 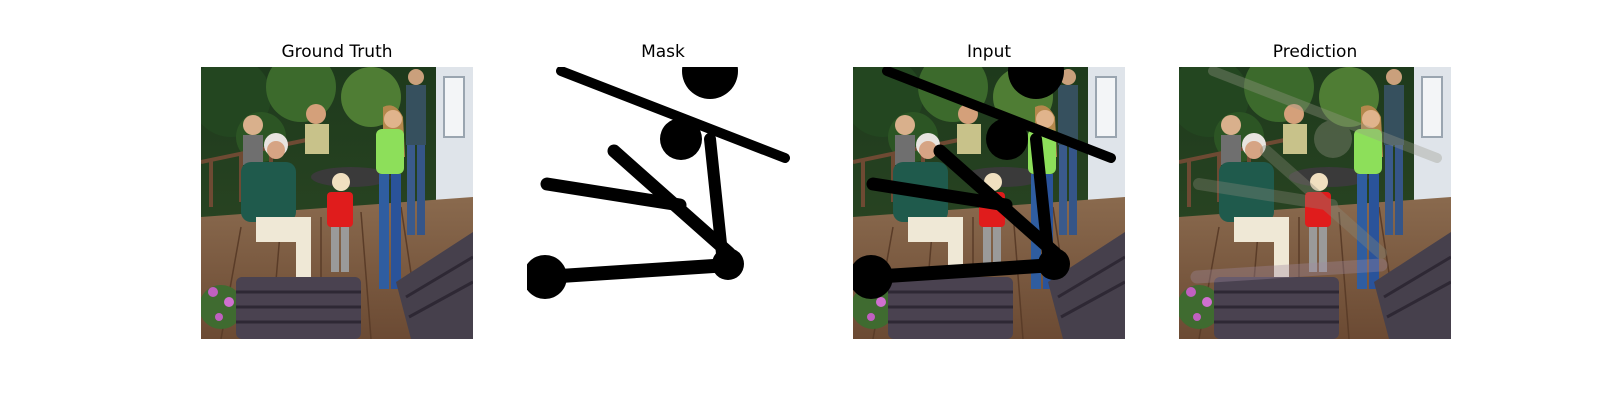 What do you see at coordinates (337, 203) in the screenshot?
I see `ground-truth-image` at bounding box center [337, 203].